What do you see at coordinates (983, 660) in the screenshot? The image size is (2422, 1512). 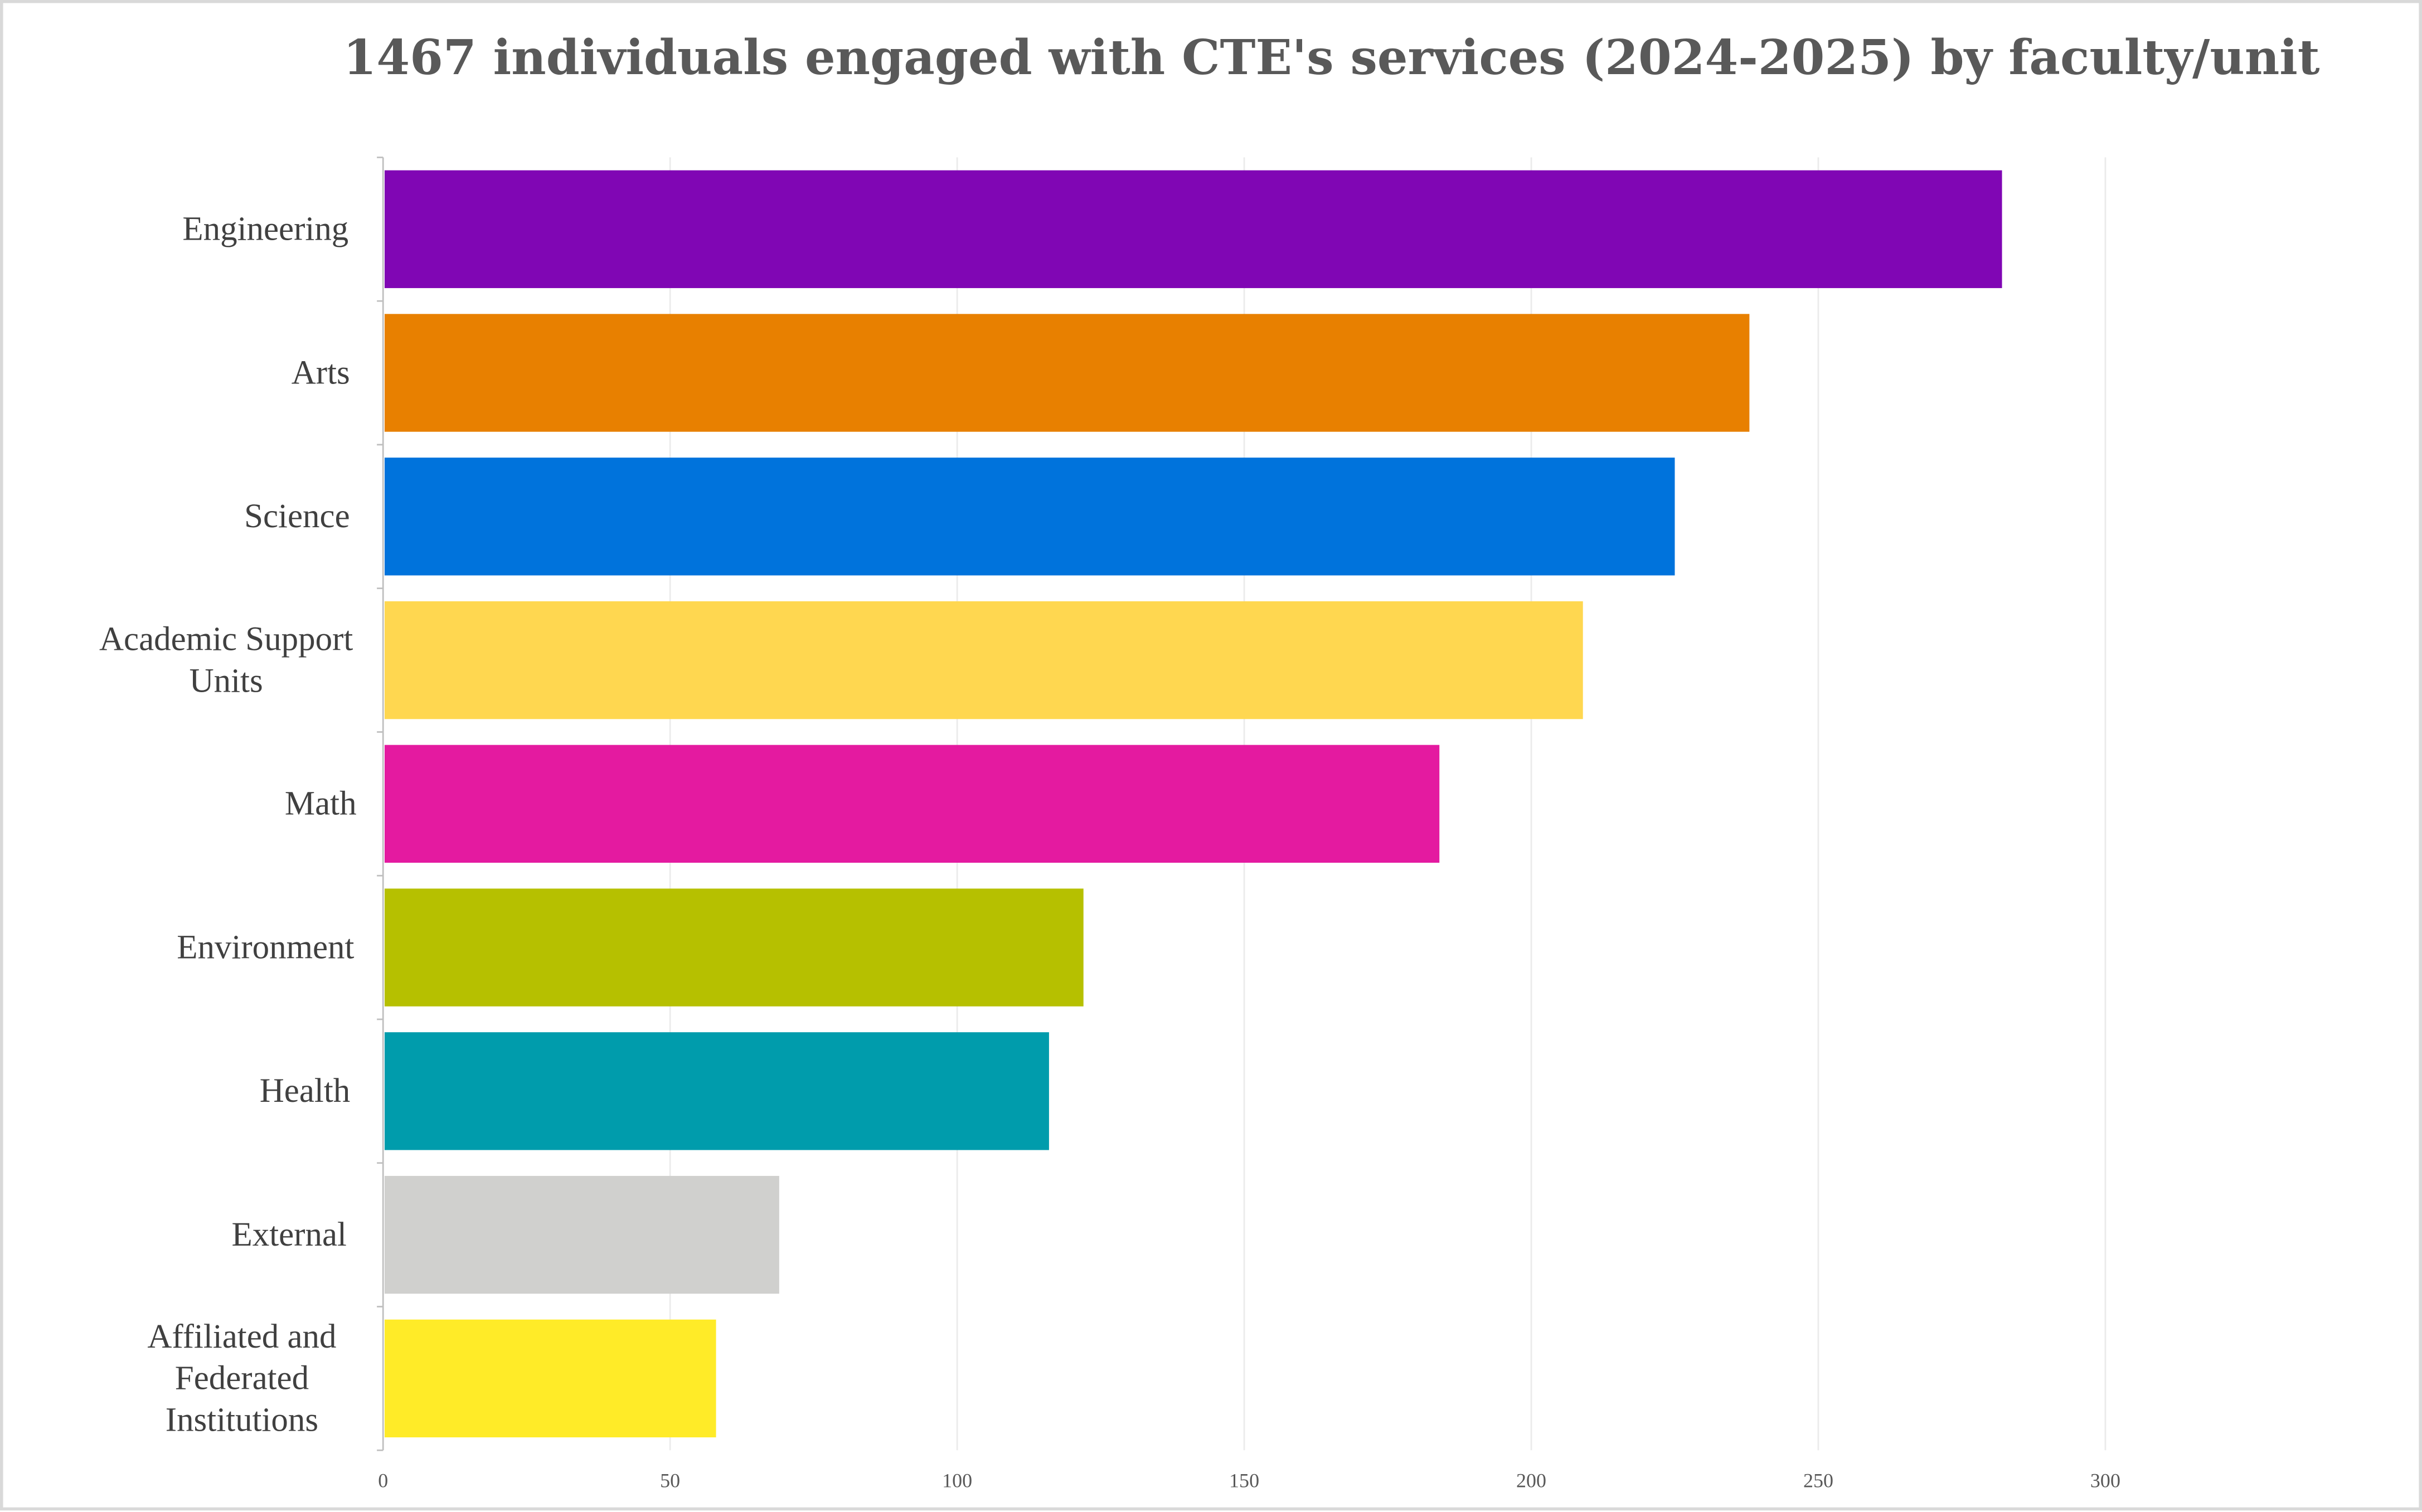 I see `bar-academic-support-units` at bounding box center [983, 660].